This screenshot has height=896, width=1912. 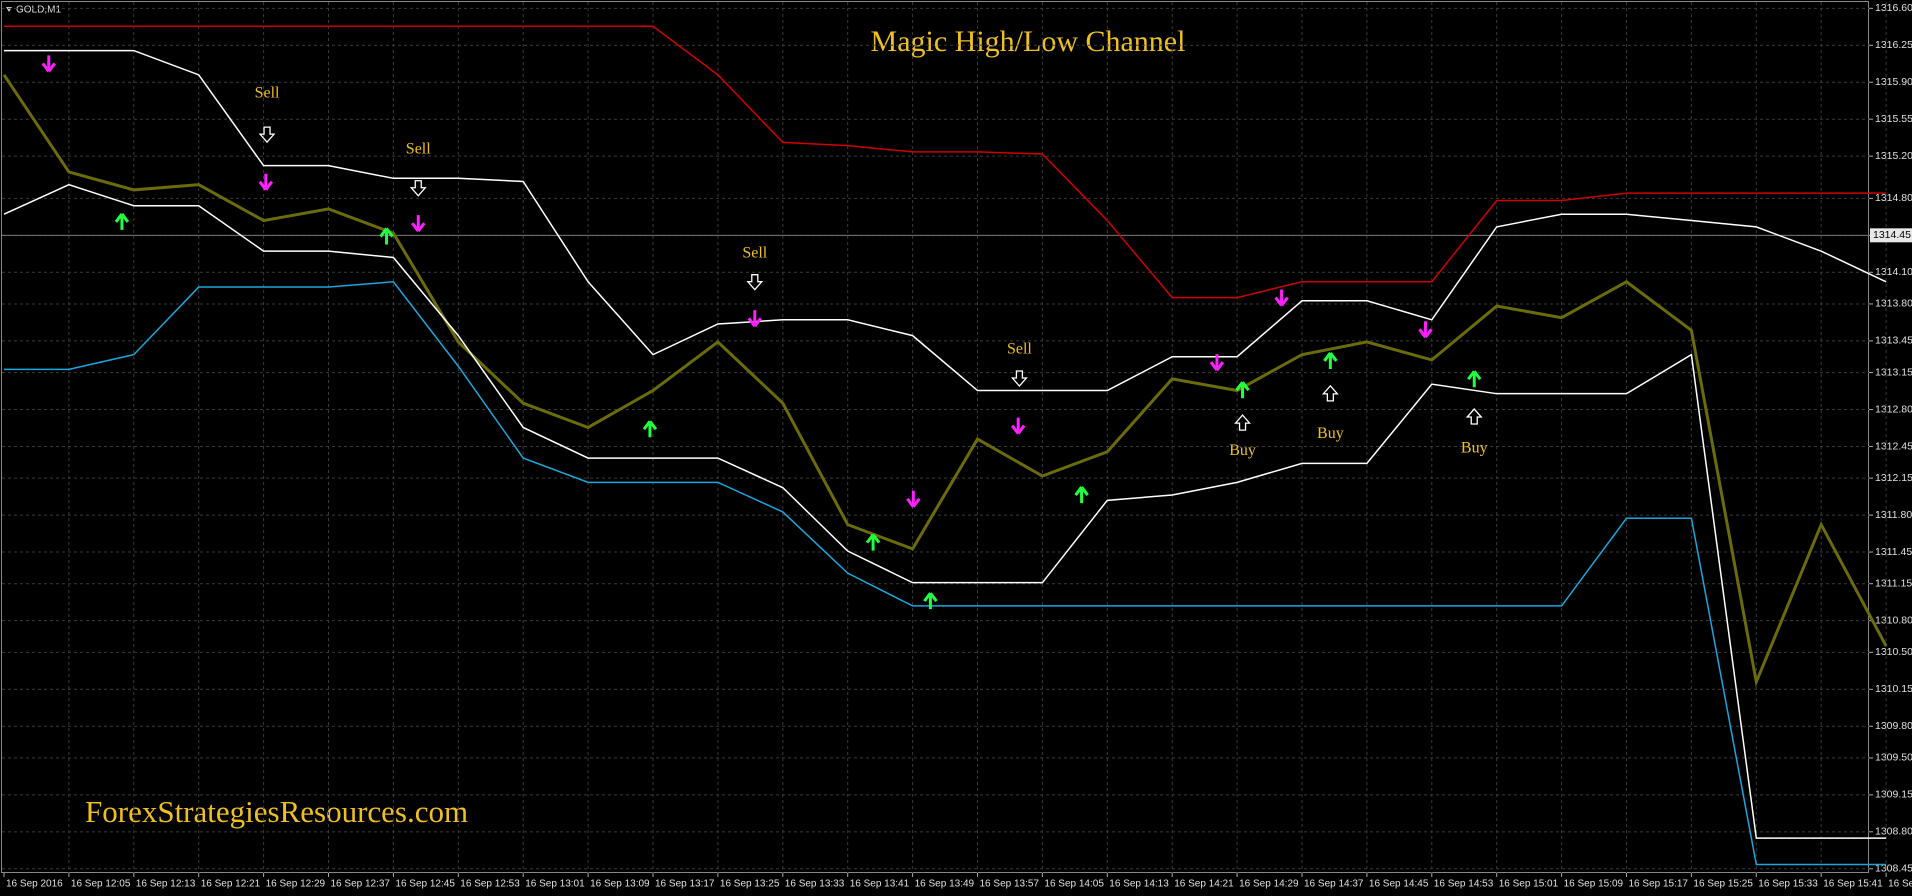 What do you see at coordinates (1334, 884) in the screenshot?
I see `x-tick-label: 16 Sep 14:37` at bounding box center [1334, 884].